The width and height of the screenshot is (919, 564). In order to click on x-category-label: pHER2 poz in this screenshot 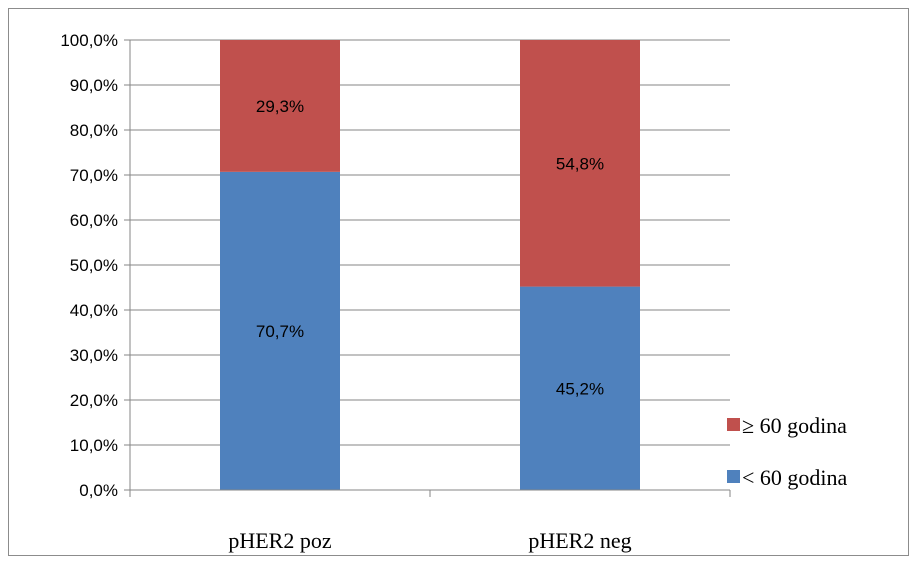, I will do `click(280, 540)`.